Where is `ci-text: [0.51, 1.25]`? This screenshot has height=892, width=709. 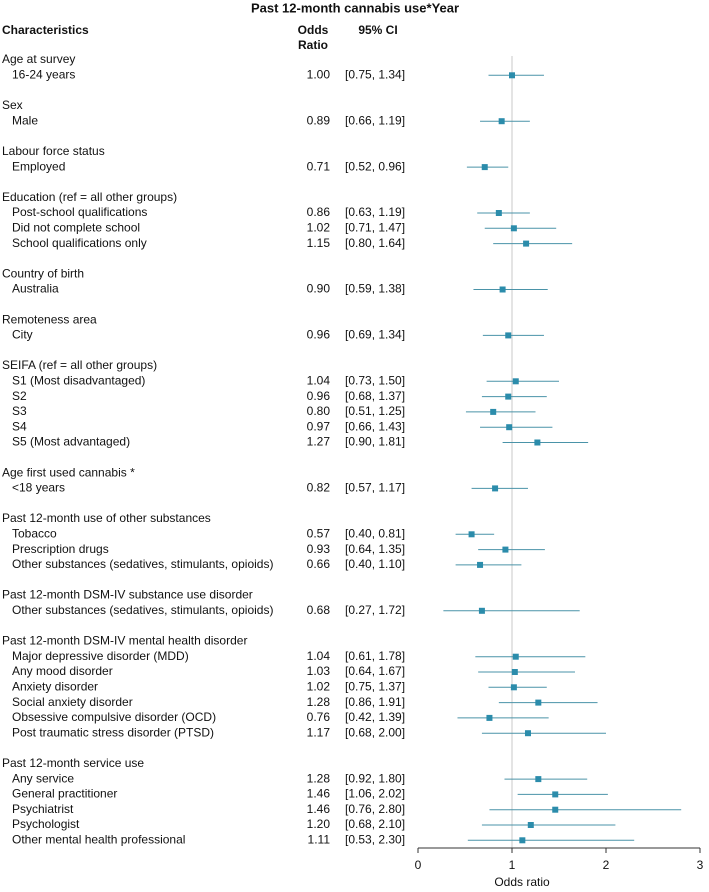
ci-text: [0.51, 1.25] is located at coordinates (375, 411).